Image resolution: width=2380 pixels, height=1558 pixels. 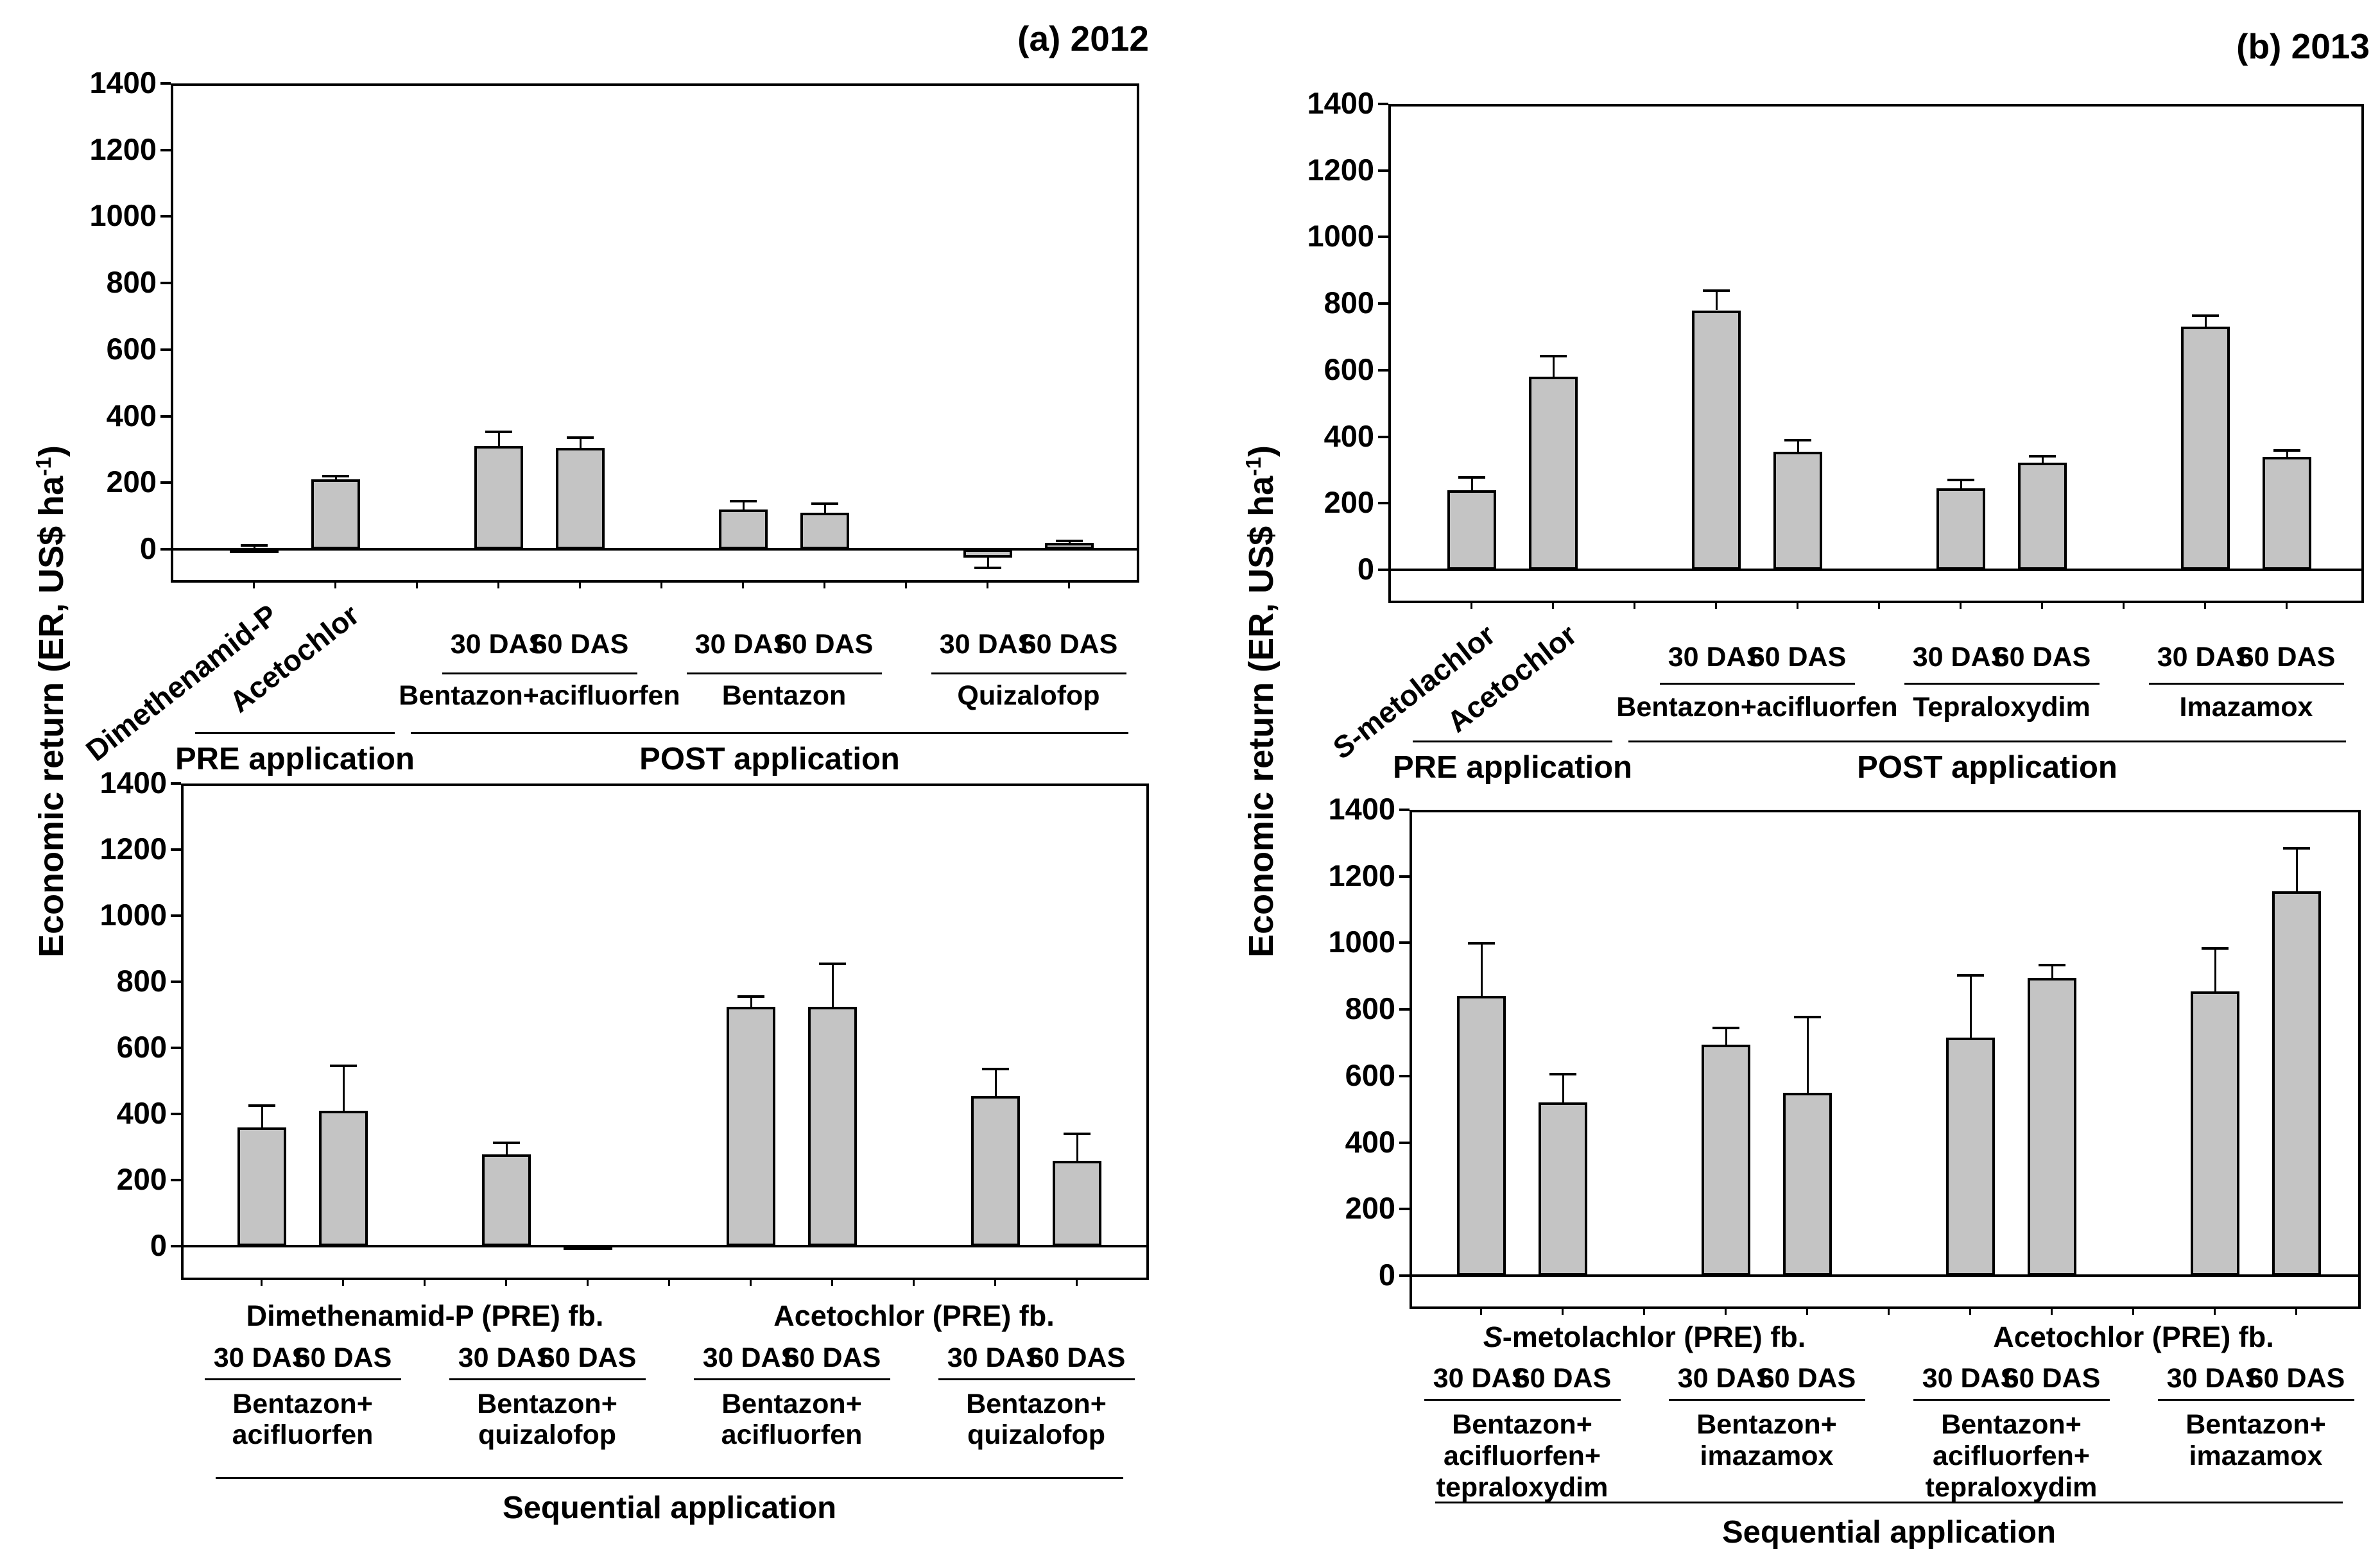 I want to click on treatment-label: tepraloxydim, so click(x=1522, y=1487).